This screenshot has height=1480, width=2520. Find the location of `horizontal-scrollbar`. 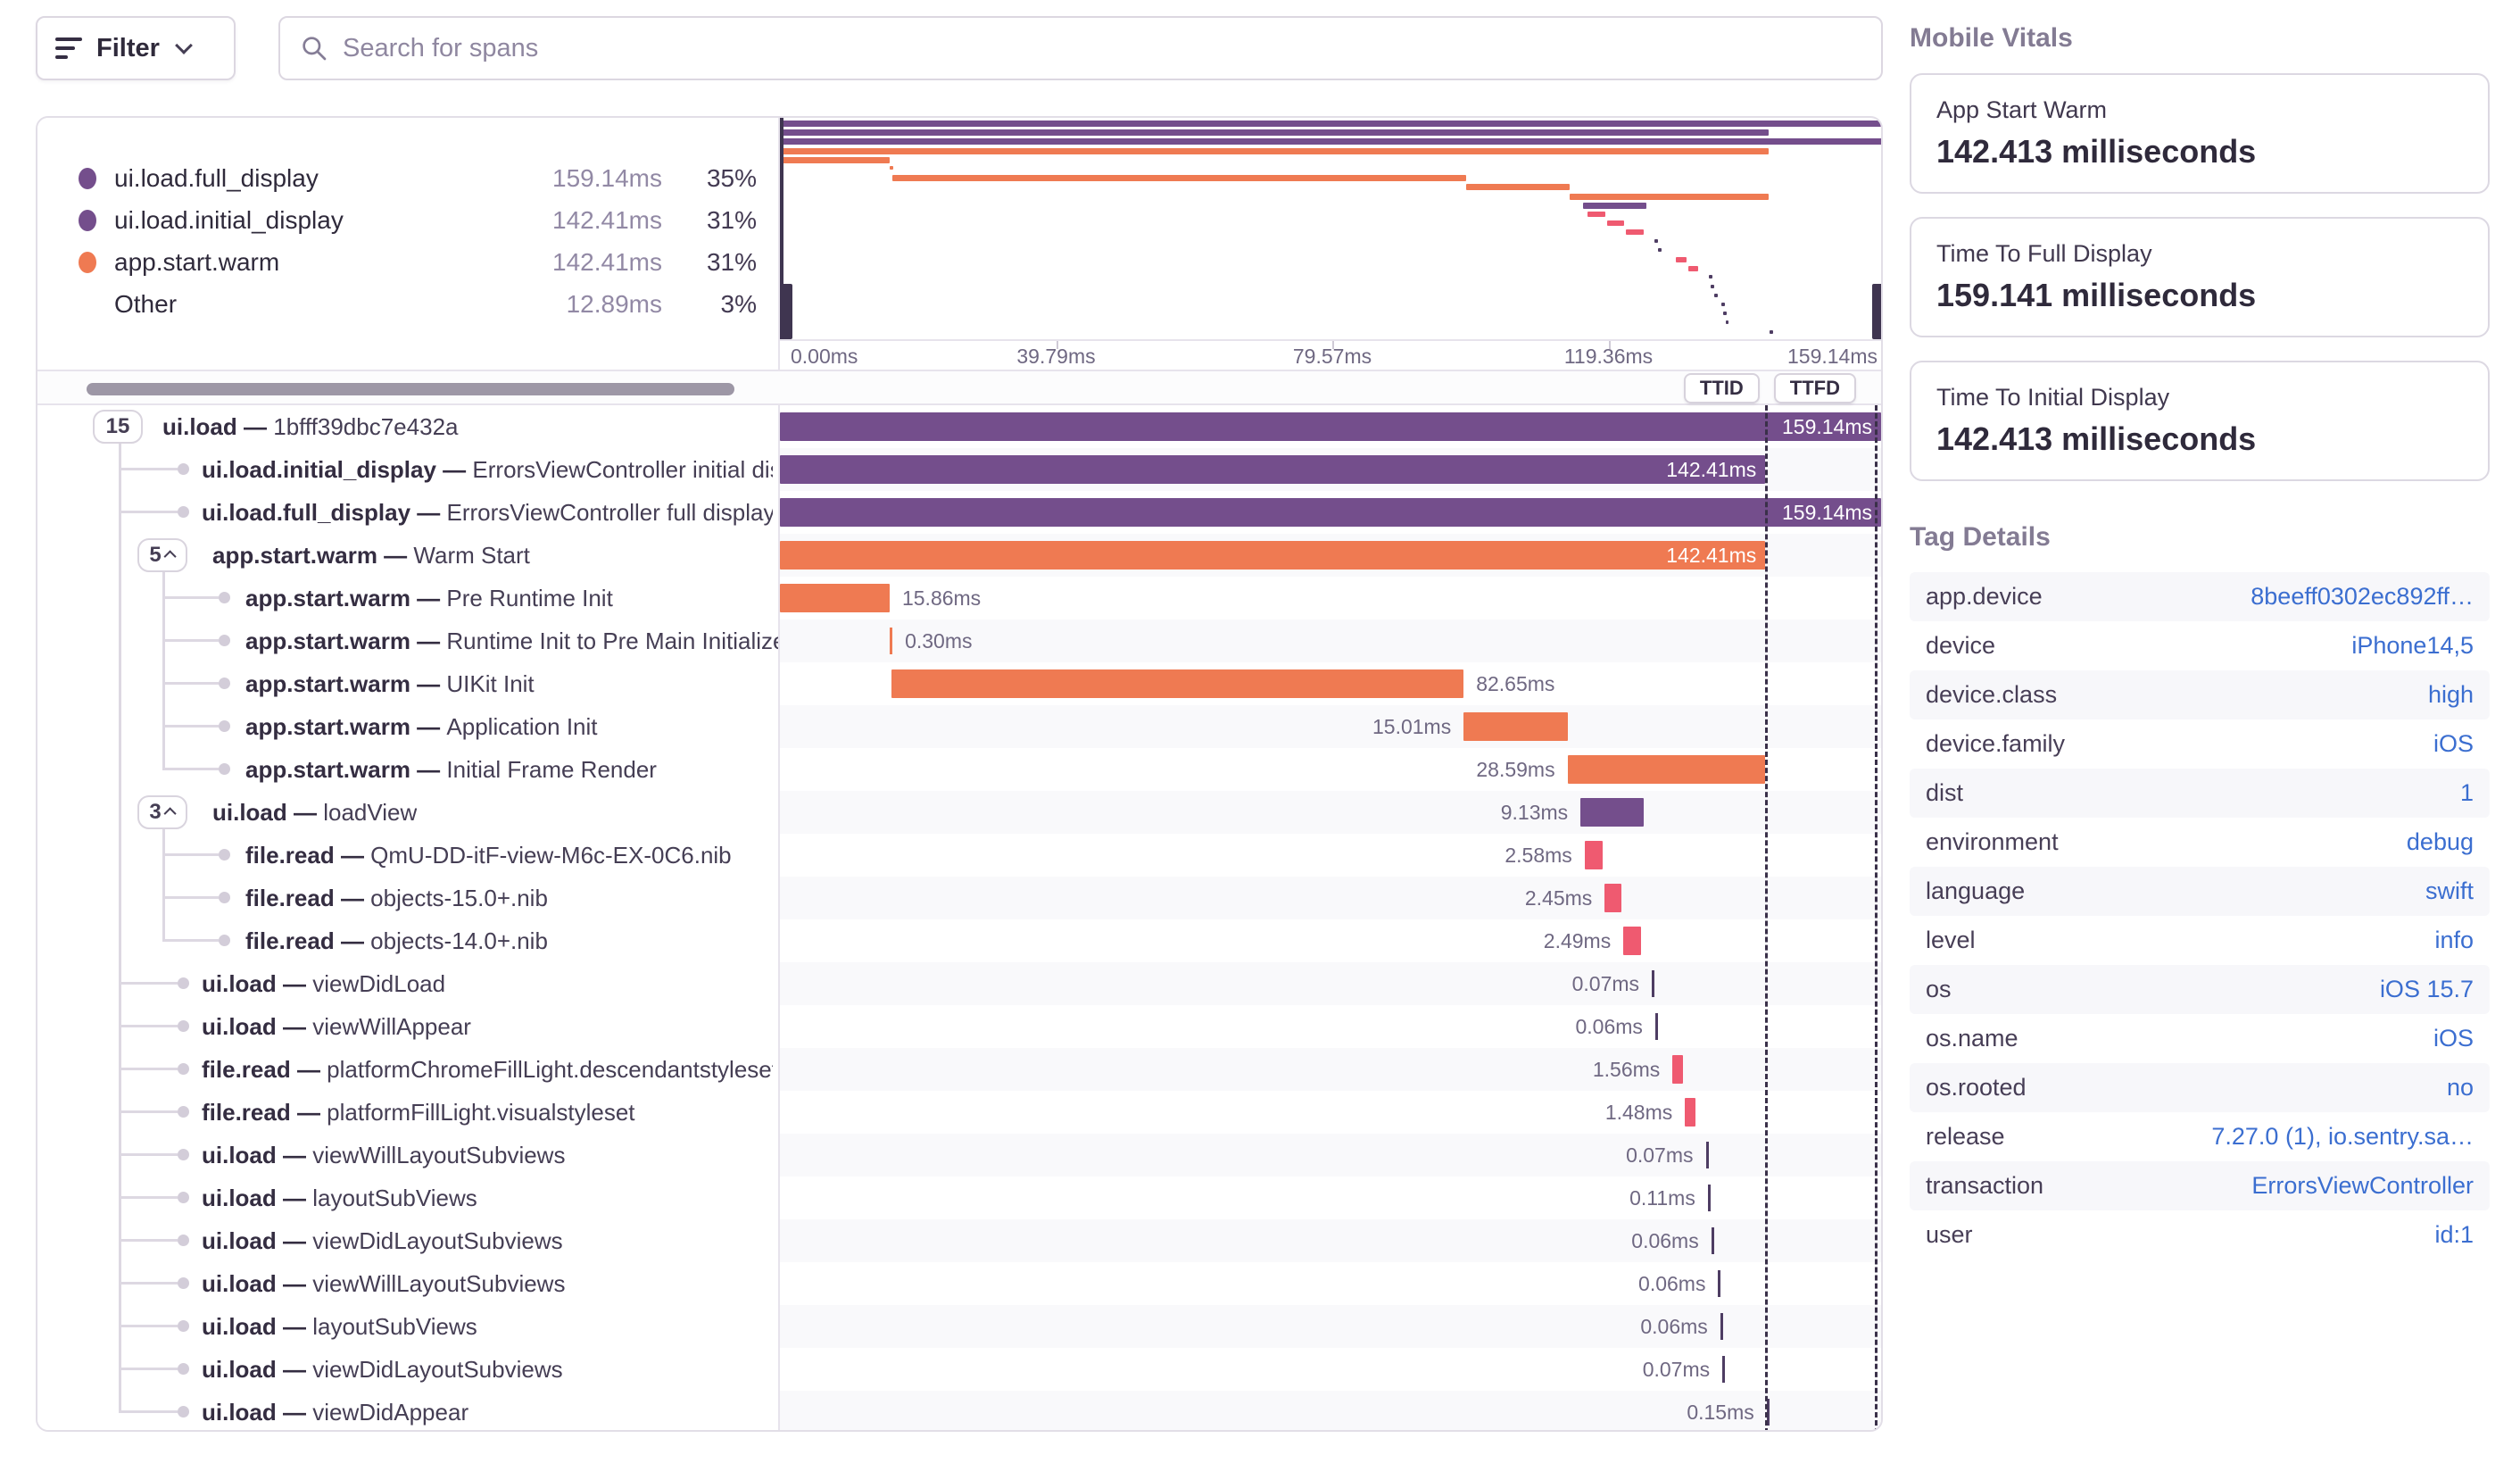

horizontal-scrollbar is located at coordinates (410, 389).